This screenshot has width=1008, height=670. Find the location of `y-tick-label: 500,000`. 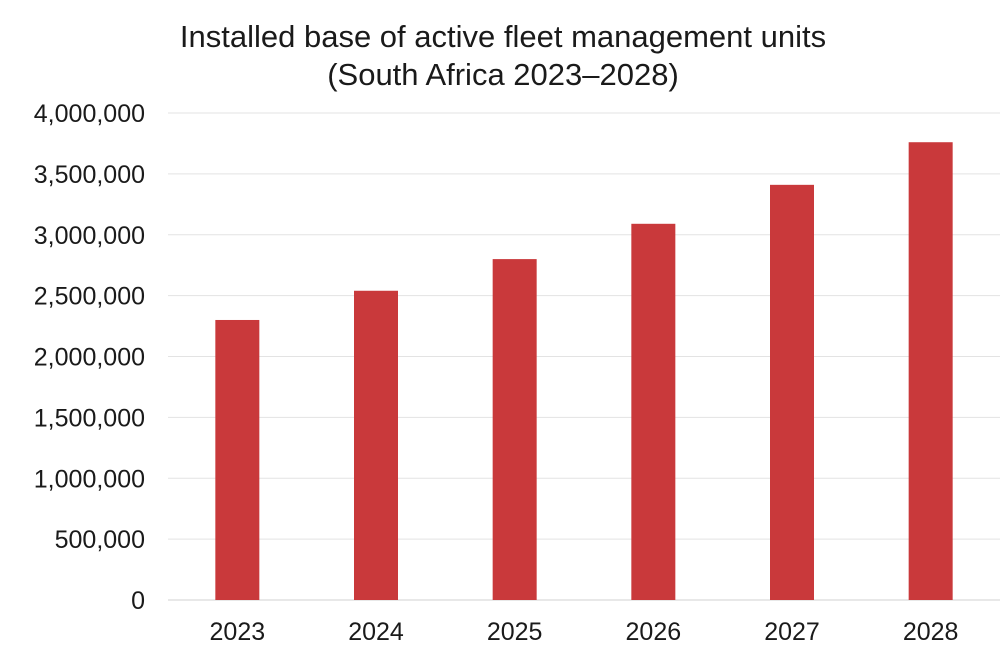

y-tick-label: 500,000 is located at coordinates (100, 540).